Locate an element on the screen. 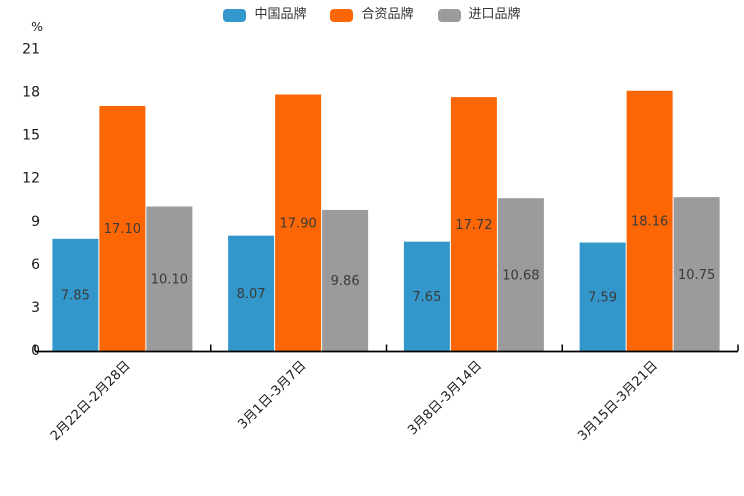 Image resolution: width=744 pixels, height=496 pixels. bar-series0-cat1 is located at coordinates (251, 293).